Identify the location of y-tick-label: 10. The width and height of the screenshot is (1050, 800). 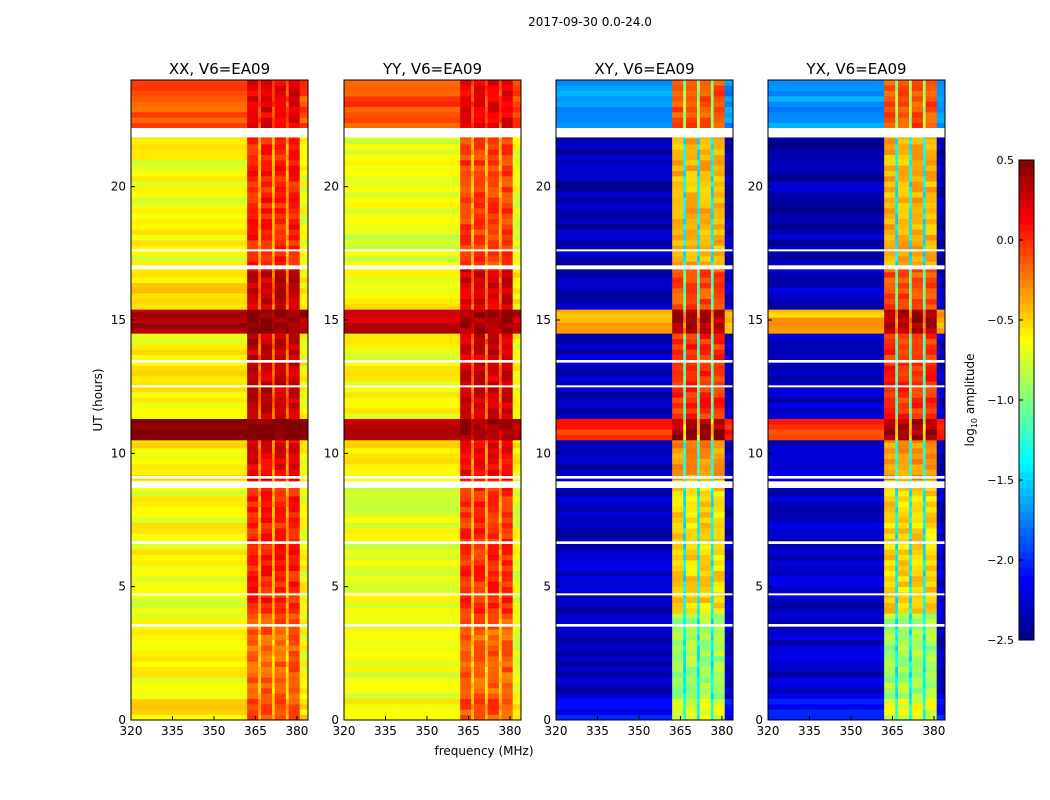
(543, 453).